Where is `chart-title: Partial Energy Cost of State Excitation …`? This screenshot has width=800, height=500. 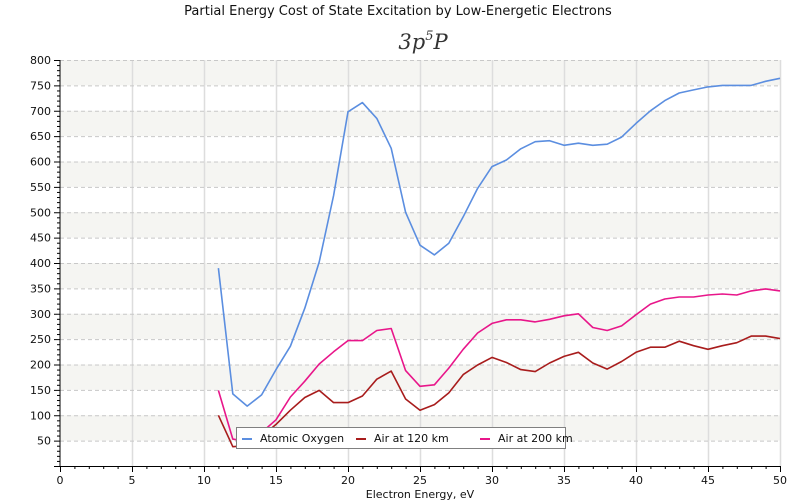
chart-title: Partial Energy Cost of State Excitation … is located at coordinates (398, 11).